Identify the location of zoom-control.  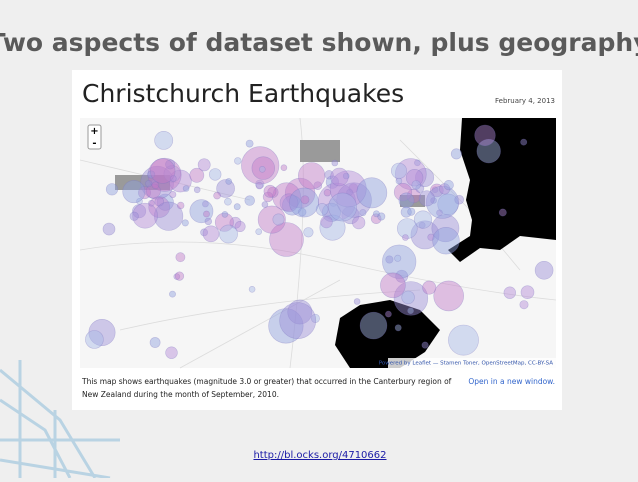
(94, 137).